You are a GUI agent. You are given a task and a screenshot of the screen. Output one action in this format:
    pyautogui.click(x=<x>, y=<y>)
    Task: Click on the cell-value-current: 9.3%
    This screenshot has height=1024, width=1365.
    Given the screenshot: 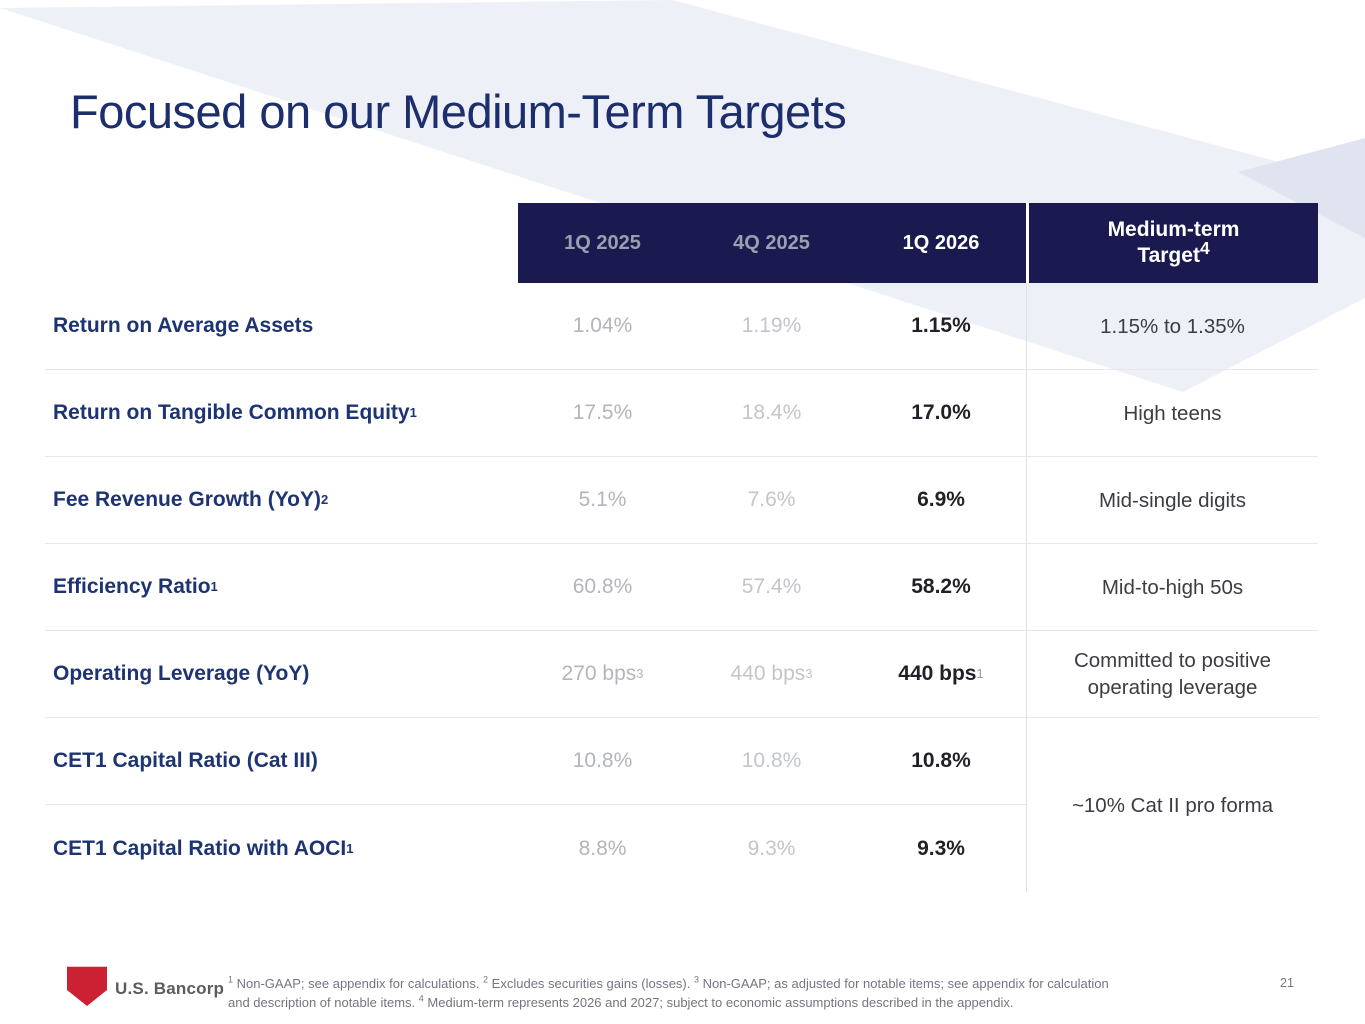 What is the action you would take?
    pyautogui.click(x=941, y=848)
    